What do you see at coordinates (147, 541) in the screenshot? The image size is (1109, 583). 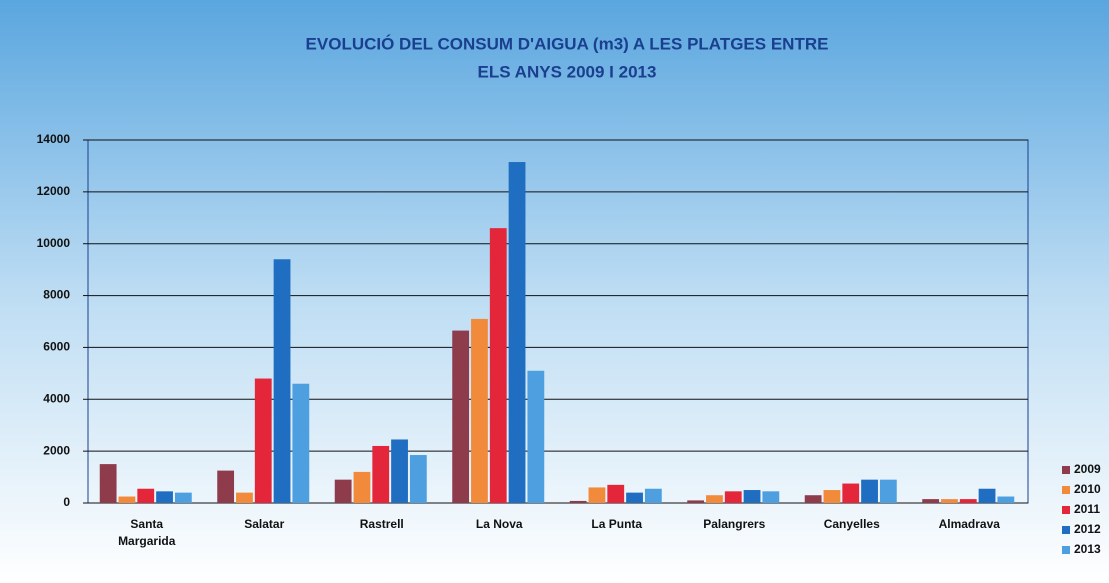 I see `x-tick-label: Margarida` at bounding box center [147, 541].